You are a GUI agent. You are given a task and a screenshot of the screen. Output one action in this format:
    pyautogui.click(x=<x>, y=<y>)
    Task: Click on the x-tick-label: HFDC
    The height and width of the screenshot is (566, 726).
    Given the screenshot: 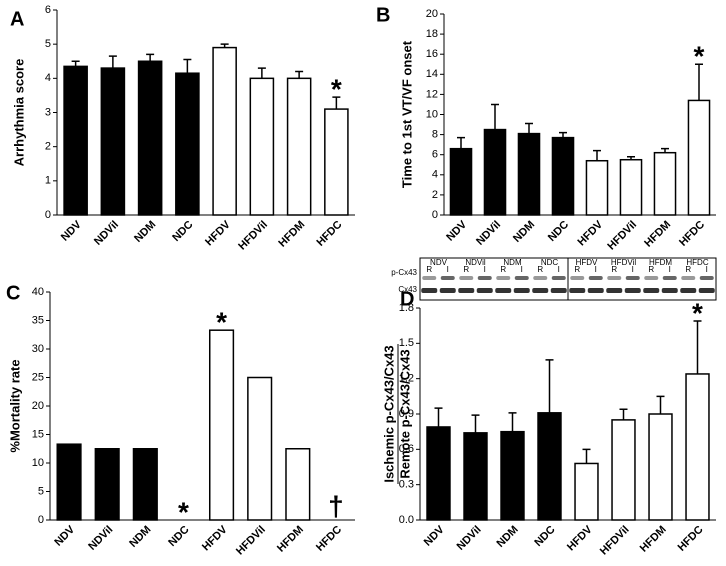 What is the action you would take?
    pyautogui.click(x=329, y=539)
    